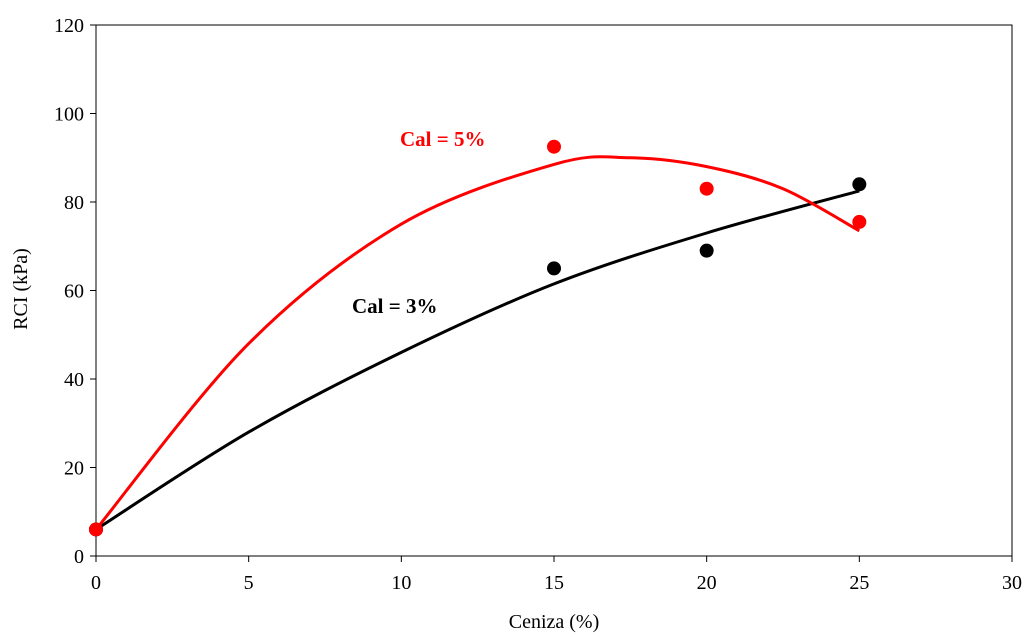 Image resolution: width=1026 pixels, height=633 pixels. What do you see at coordinates (554, 622) in the screenshot?
I see `x-axis-title: Ceniza (%)` at bounding box center [554, 622].